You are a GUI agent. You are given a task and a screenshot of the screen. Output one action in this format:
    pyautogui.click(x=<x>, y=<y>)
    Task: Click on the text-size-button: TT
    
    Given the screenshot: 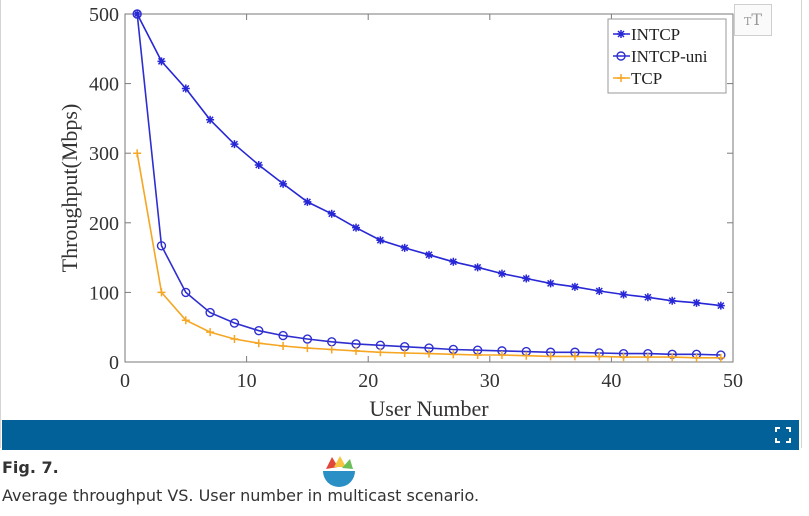 What is the action you would take?
    pyautogui.click(x=753, y=20)
    